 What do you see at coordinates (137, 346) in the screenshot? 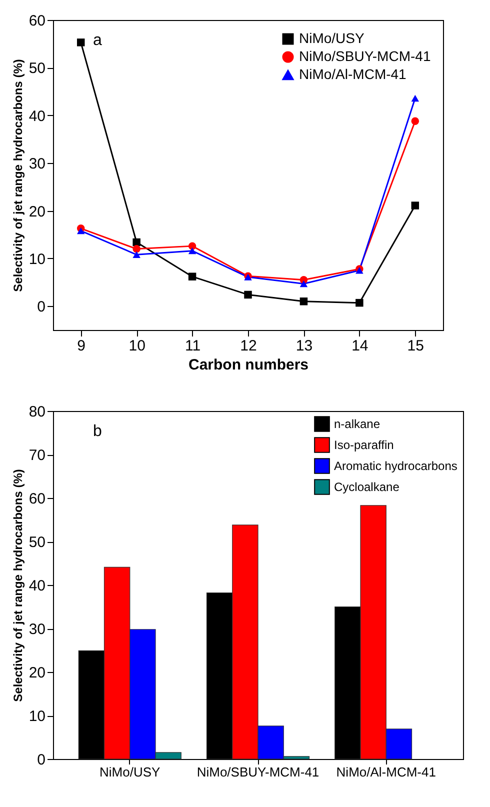
I see `x-tick-label: 10` at bounding box center [137, 346].